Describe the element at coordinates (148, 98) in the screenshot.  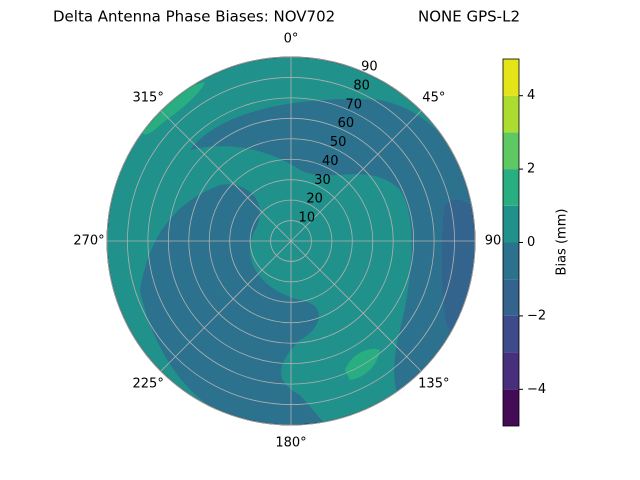
I see `theta-tick-label: 315°` at that location.